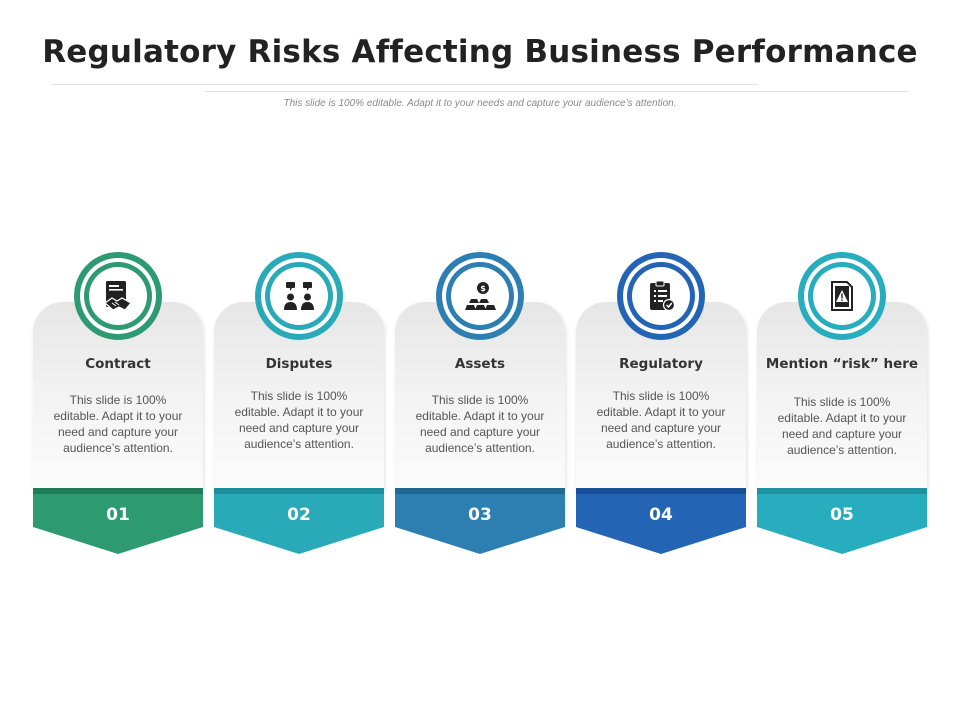 This screenshot has width=960, height=720. What do you see at coordinates (299, 515) in the screenshot?
I see `card-number: 02` at bounding box center [299, 515].